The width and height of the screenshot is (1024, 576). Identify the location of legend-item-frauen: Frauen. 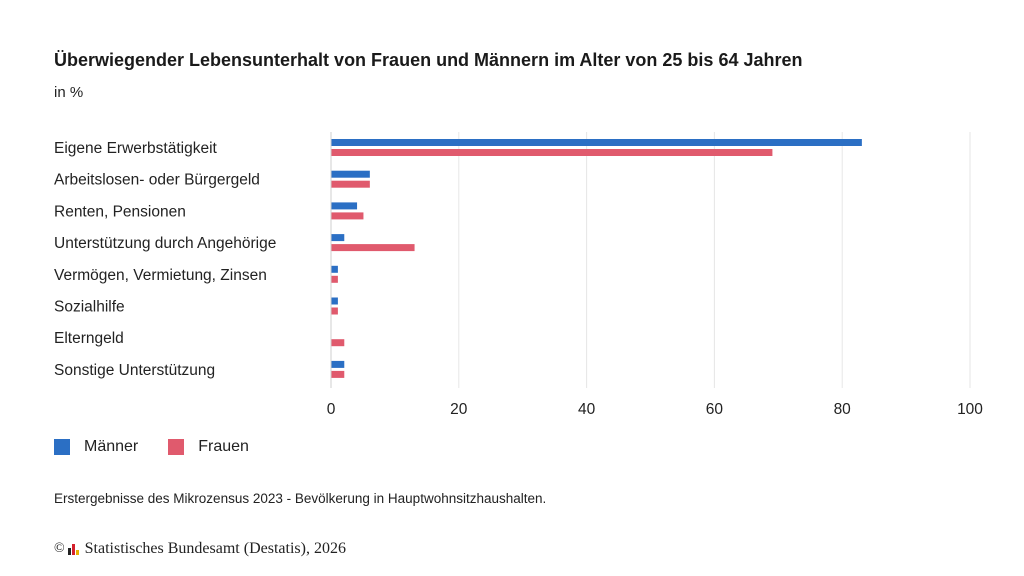
(208, 447).